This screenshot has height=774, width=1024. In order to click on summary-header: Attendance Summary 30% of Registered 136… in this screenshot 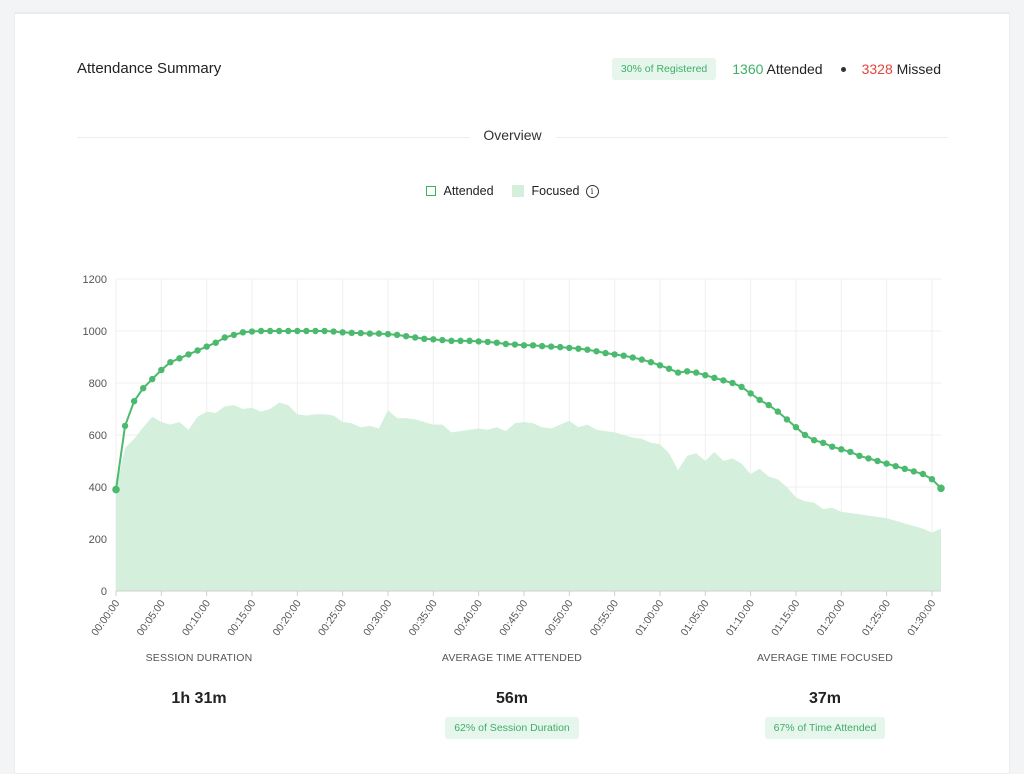, I will do `click(509, 70)`.